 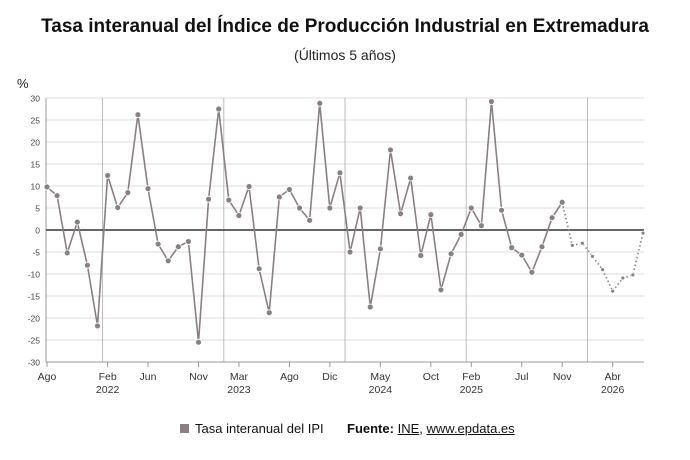 What do you see at coordinates (613, 377) in the screenshot?
I see `x-tick-label: Abr` at bounding box center [613, 377].